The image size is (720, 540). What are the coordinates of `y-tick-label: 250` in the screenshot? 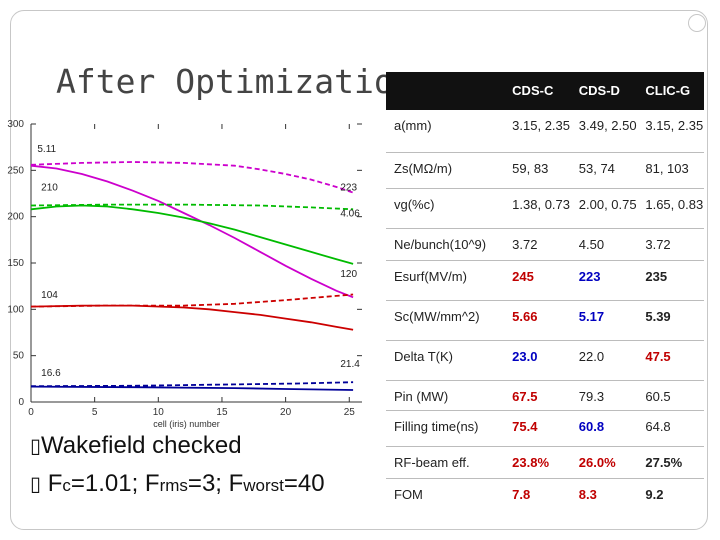 It's located at (15, 170).